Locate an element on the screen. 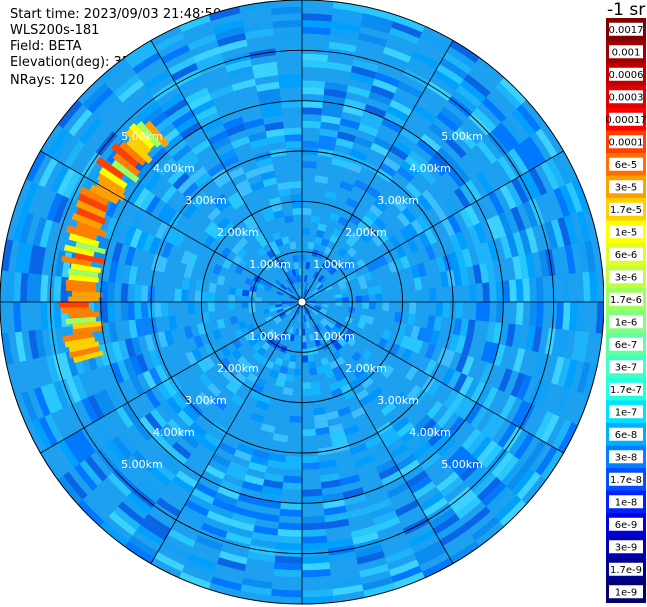  colorbar-label: 1.7e-8 is located at coordinates (626, 480).